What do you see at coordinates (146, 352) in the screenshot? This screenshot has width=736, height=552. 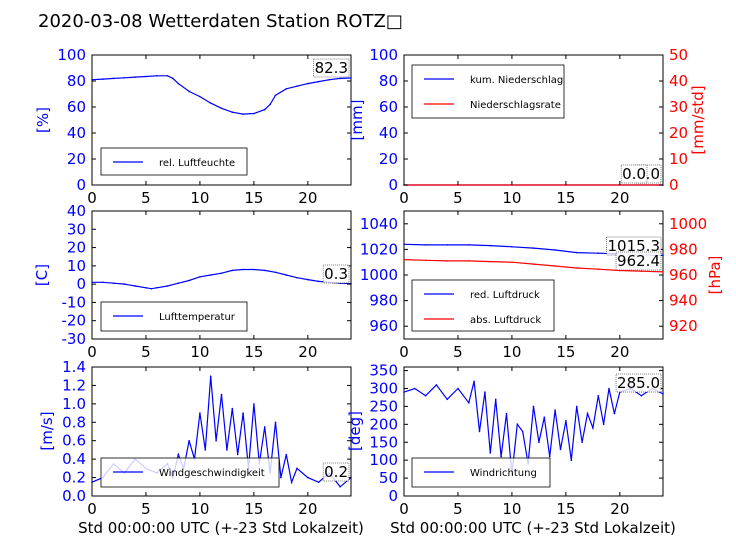 I see `temperature-xtick-label-1: 5` at bounding box center [146, 352].